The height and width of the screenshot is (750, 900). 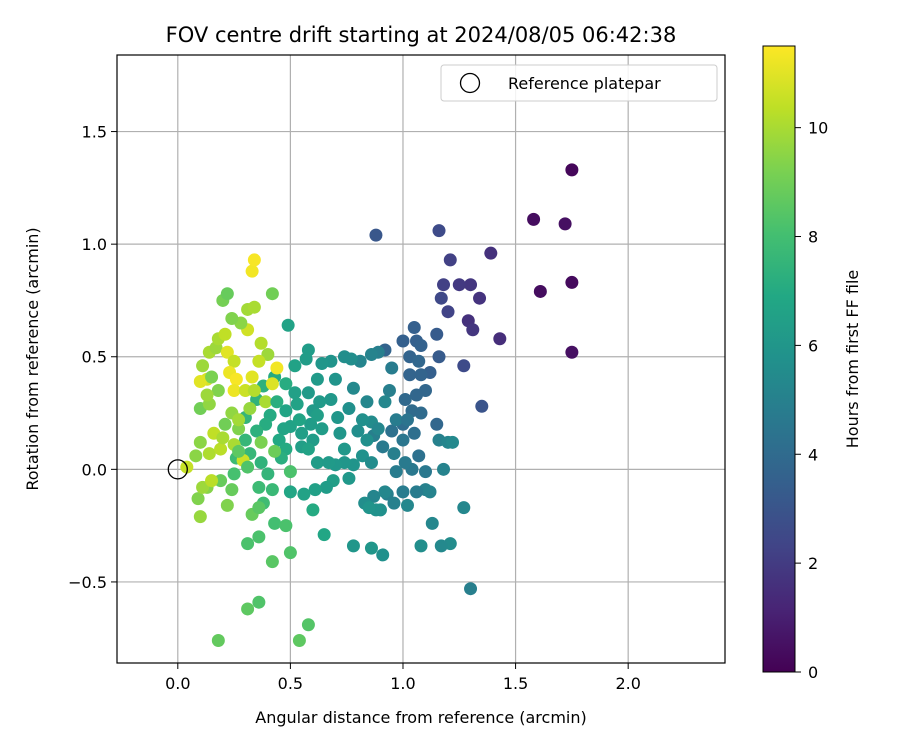 What do you see at coordinates (627, 683) in the screenshot?
I see `x-tick-label: 2.0` at bounding box center [627, 683].